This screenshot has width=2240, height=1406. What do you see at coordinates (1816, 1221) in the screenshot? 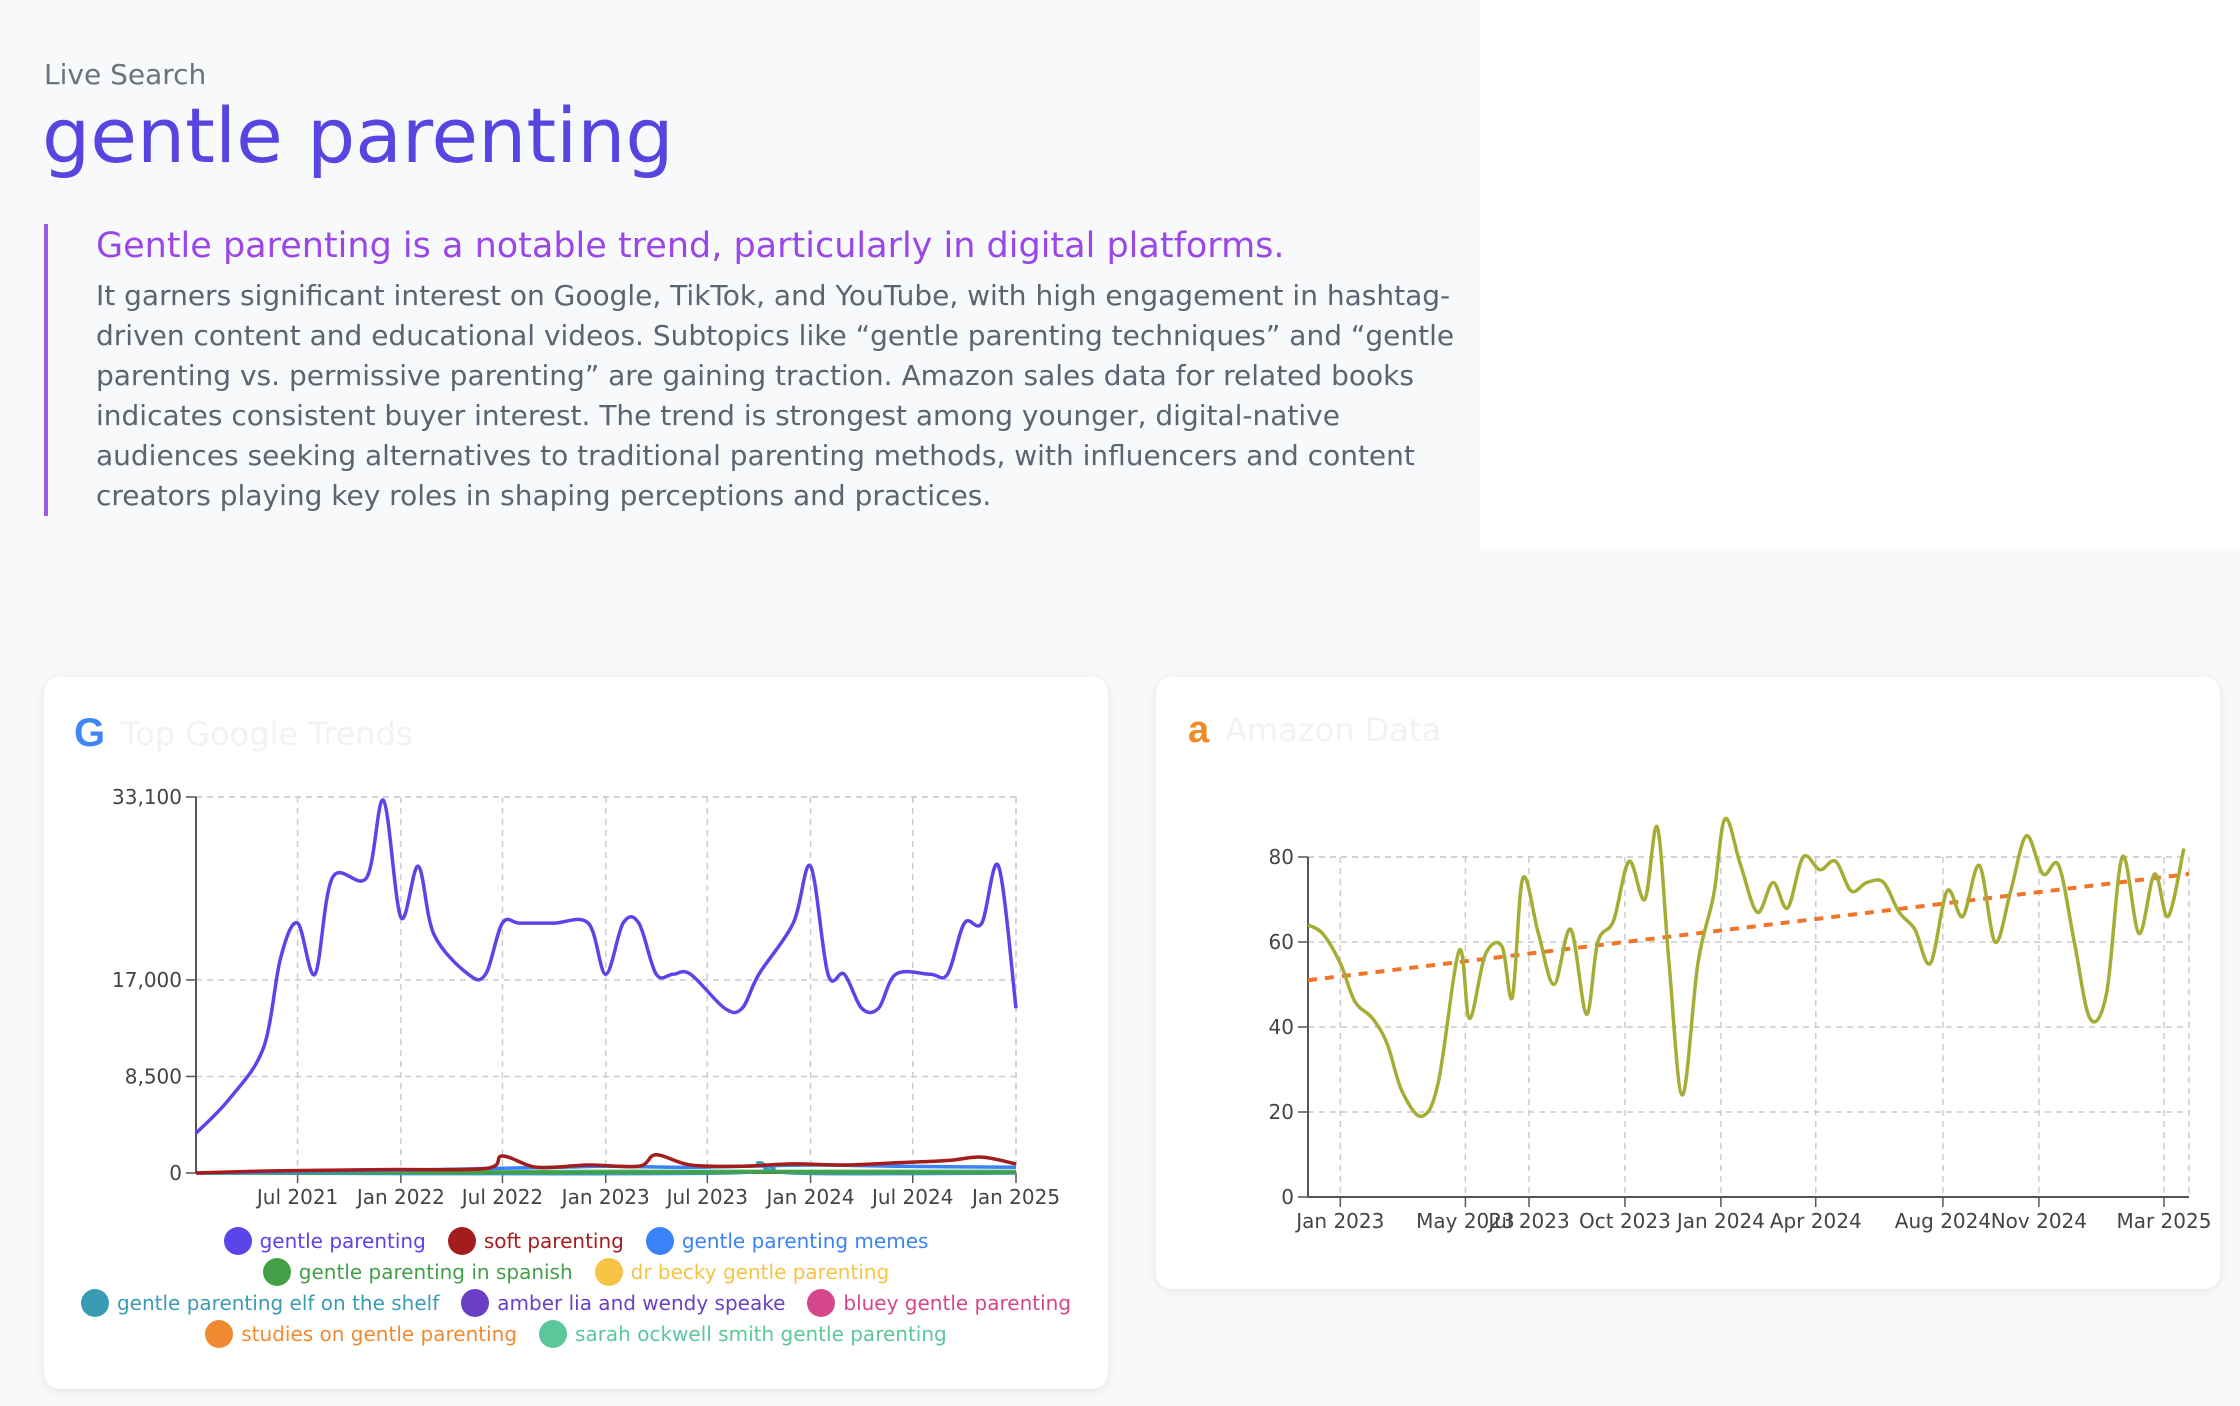
I see `x-tick-label: Apr 2024` at bounding box center [1816, 1221].